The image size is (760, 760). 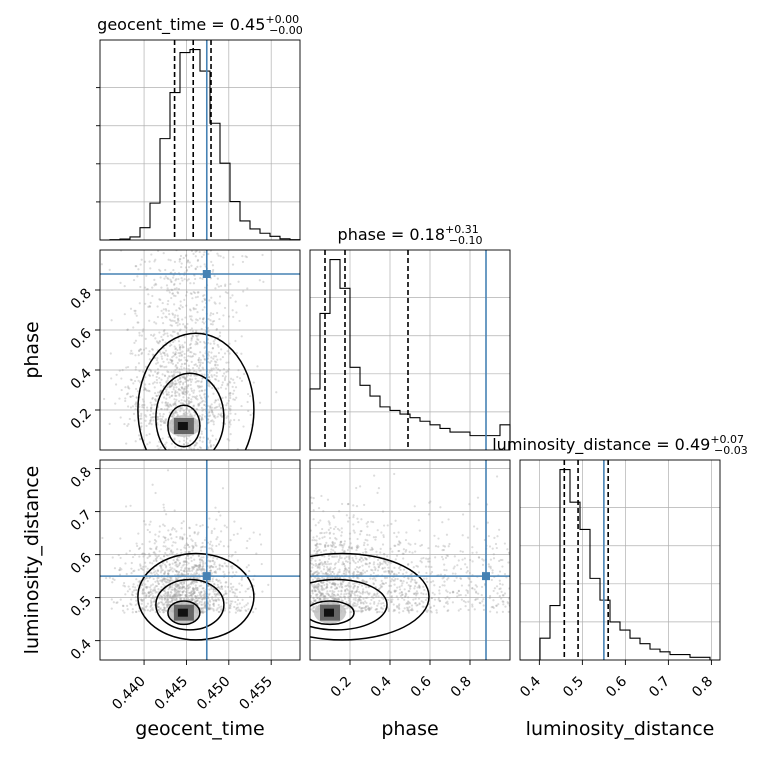 What do you see at coordinates (81, 378) in the screenshot?
I see `y-tick-label: 0.4` at bounding box center [81, 378].